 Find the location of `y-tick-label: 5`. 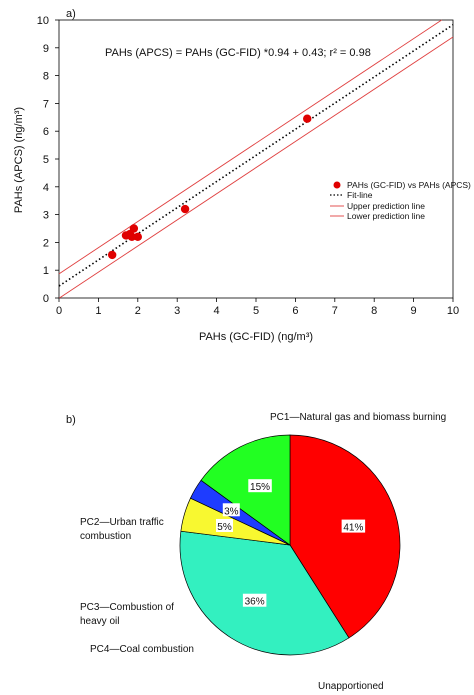

y-tick-label: 5 is located at coordinates (46, 160).